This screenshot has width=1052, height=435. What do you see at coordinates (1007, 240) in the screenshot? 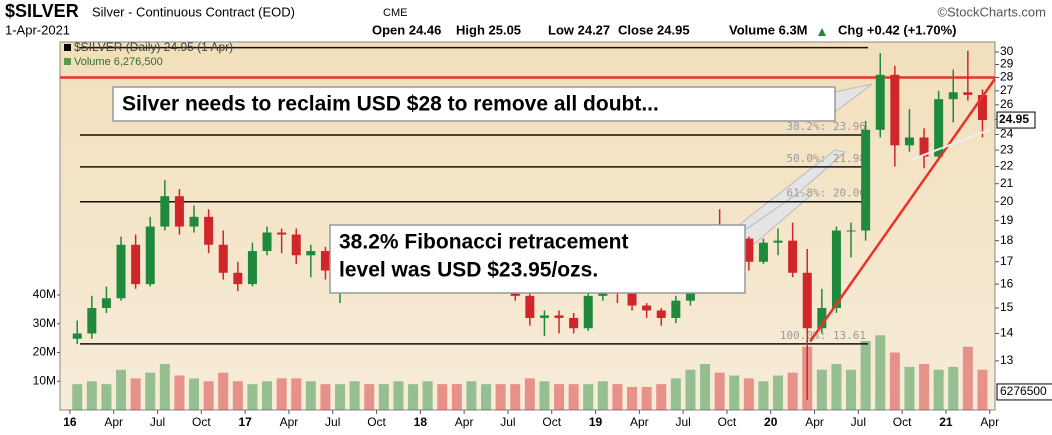
I see `y-tick-label: 18` at bounding box center [1007, 240].